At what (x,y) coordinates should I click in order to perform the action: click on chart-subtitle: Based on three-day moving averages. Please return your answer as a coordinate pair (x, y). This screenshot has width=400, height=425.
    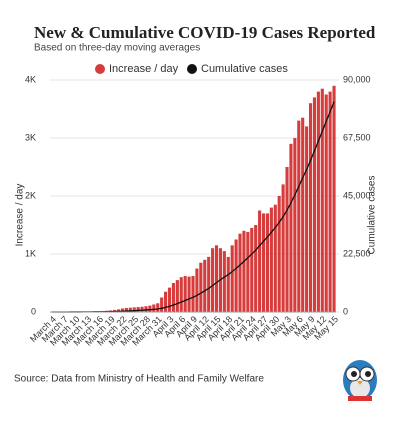
    Looking at the image, I should click on (117, 48).